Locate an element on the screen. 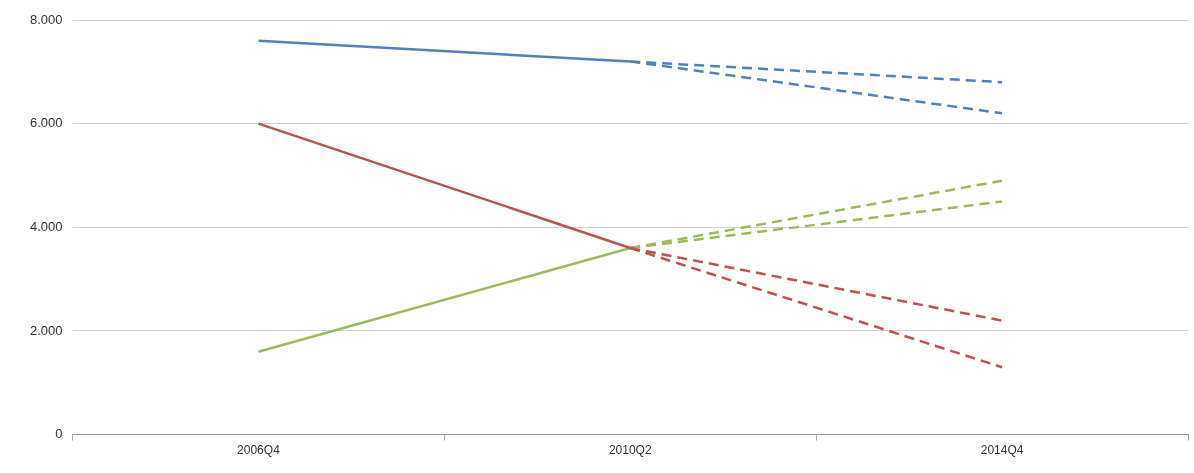 The width and height of the screenshot is (1194, 473). y-tick-label: 6.000 is located at coordinates (46, 123).